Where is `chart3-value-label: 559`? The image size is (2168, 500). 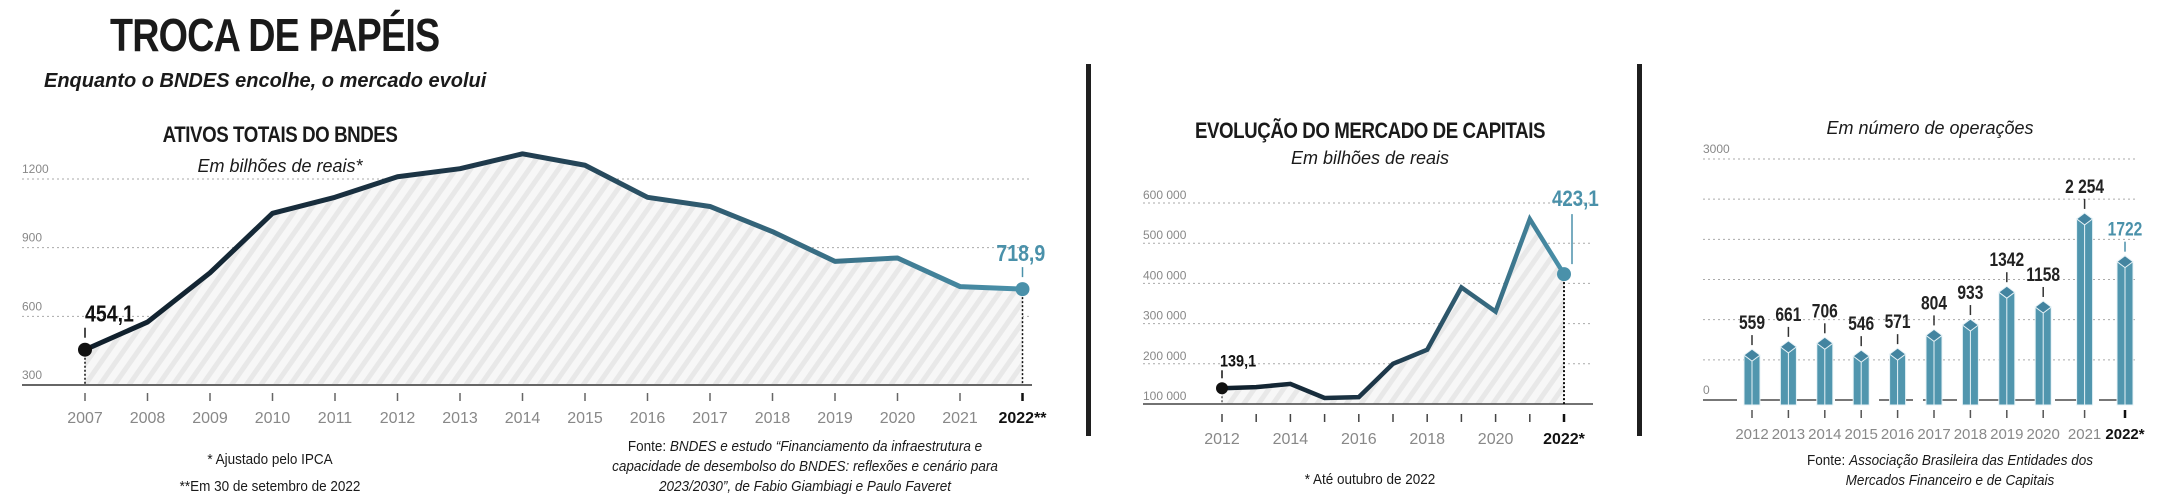
chart3-value-label: 559 is located at coordinates (1752, 323).